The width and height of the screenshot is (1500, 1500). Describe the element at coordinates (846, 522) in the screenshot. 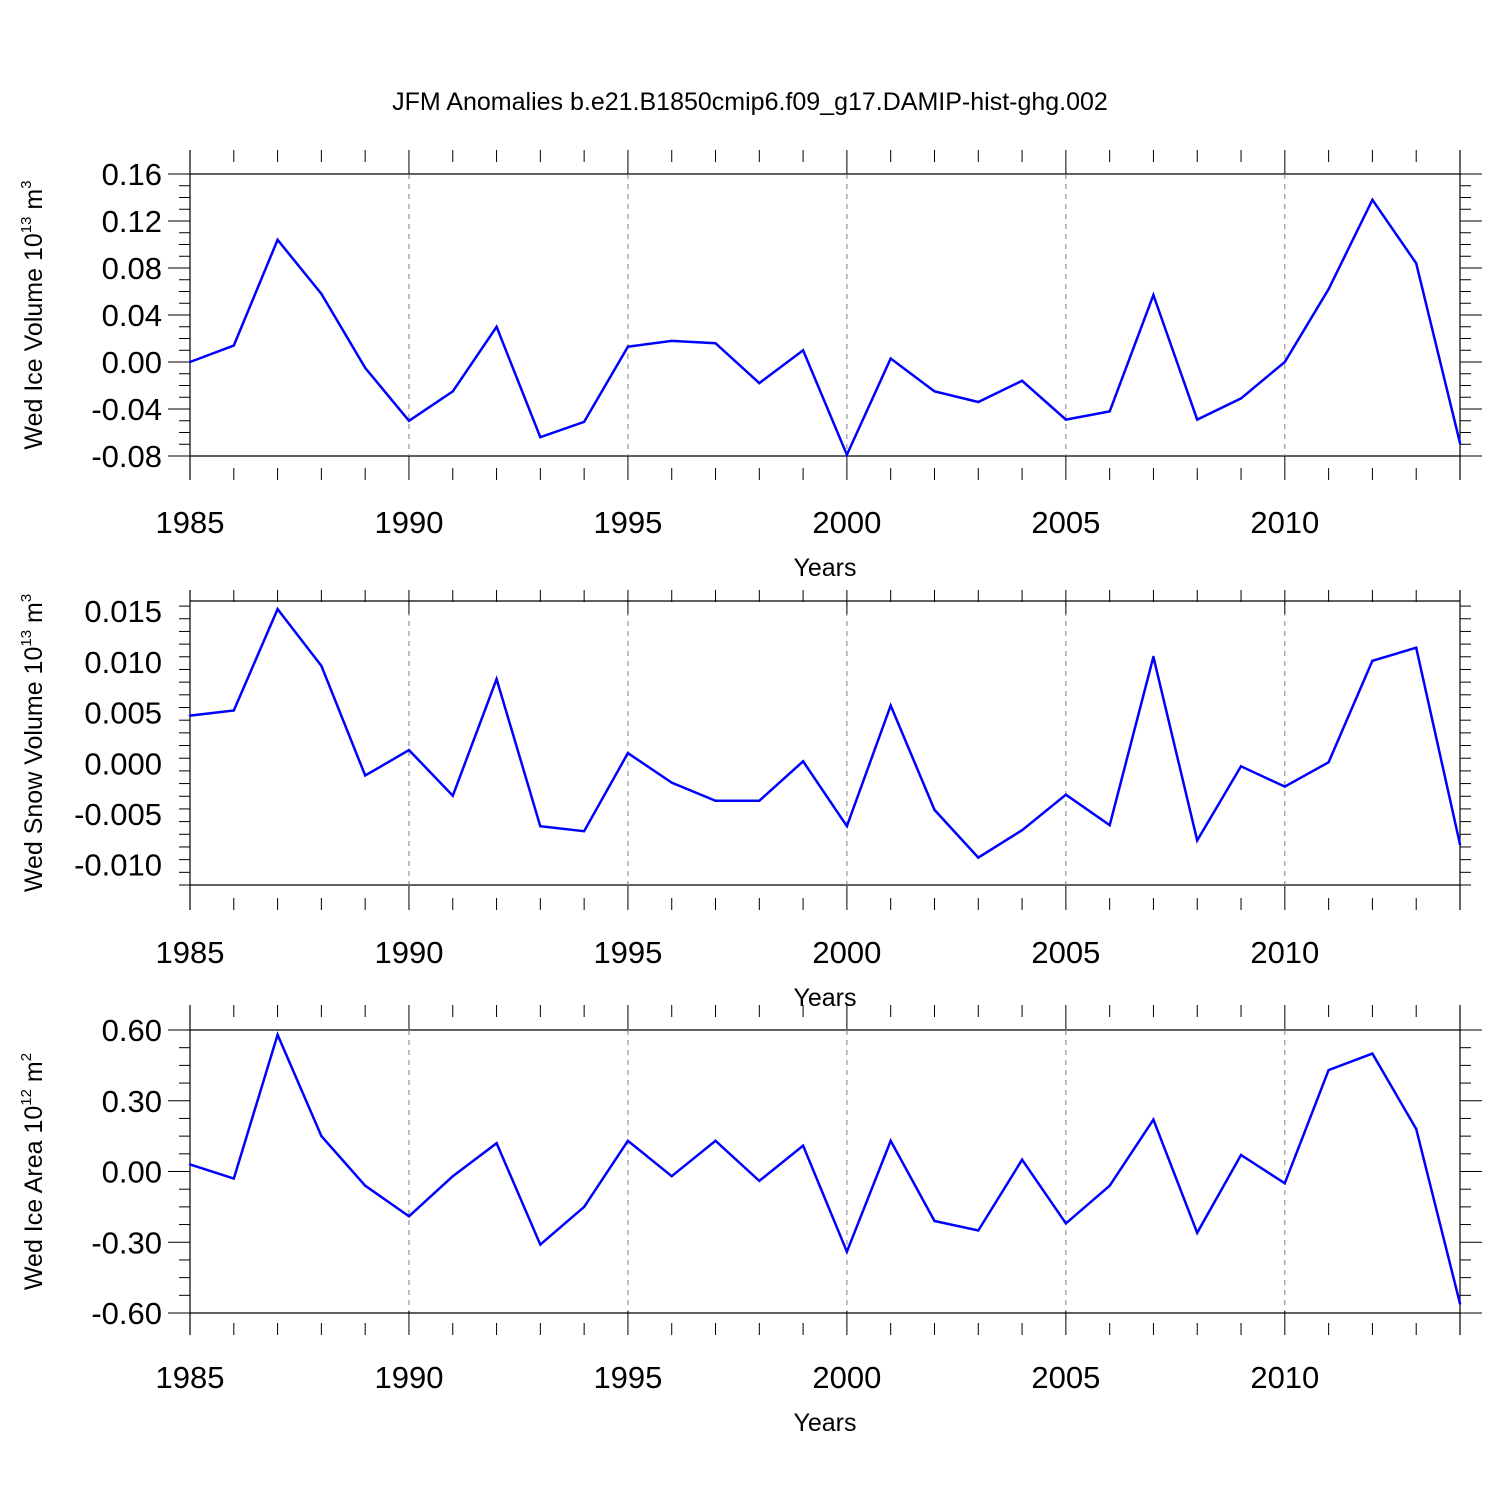

I see `x-tick-label: 2000` at that location.